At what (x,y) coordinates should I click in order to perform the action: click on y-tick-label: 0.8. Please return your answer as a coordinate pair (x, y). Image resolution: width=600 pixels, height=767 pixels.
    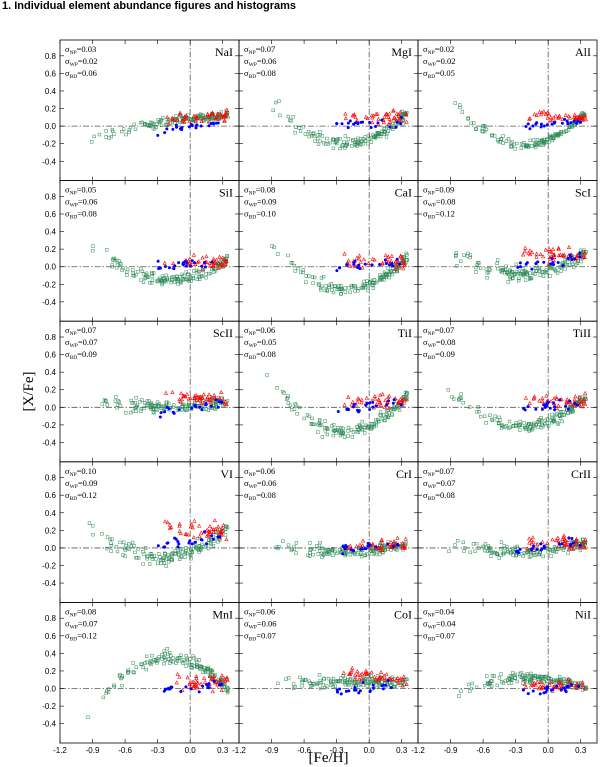
    Looking at the image, I should click on (51, 196).